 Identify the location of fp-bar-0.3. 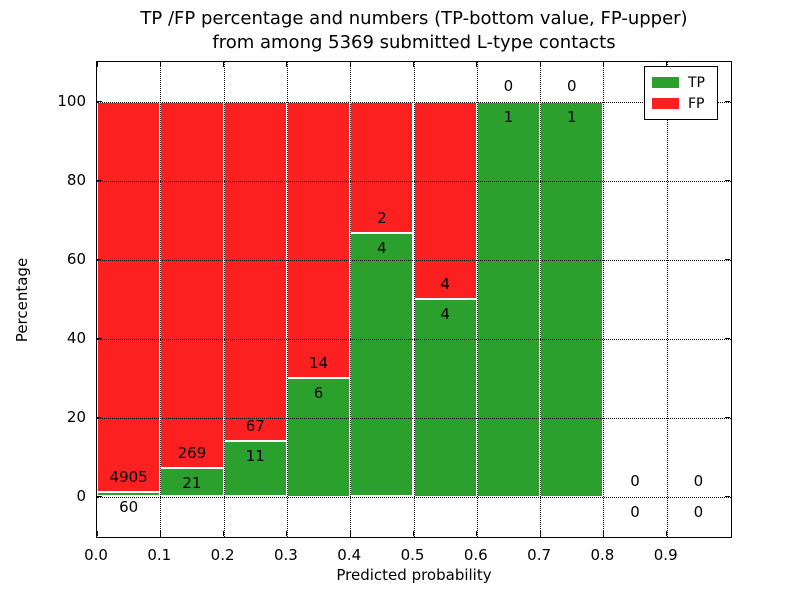
(318, 239).